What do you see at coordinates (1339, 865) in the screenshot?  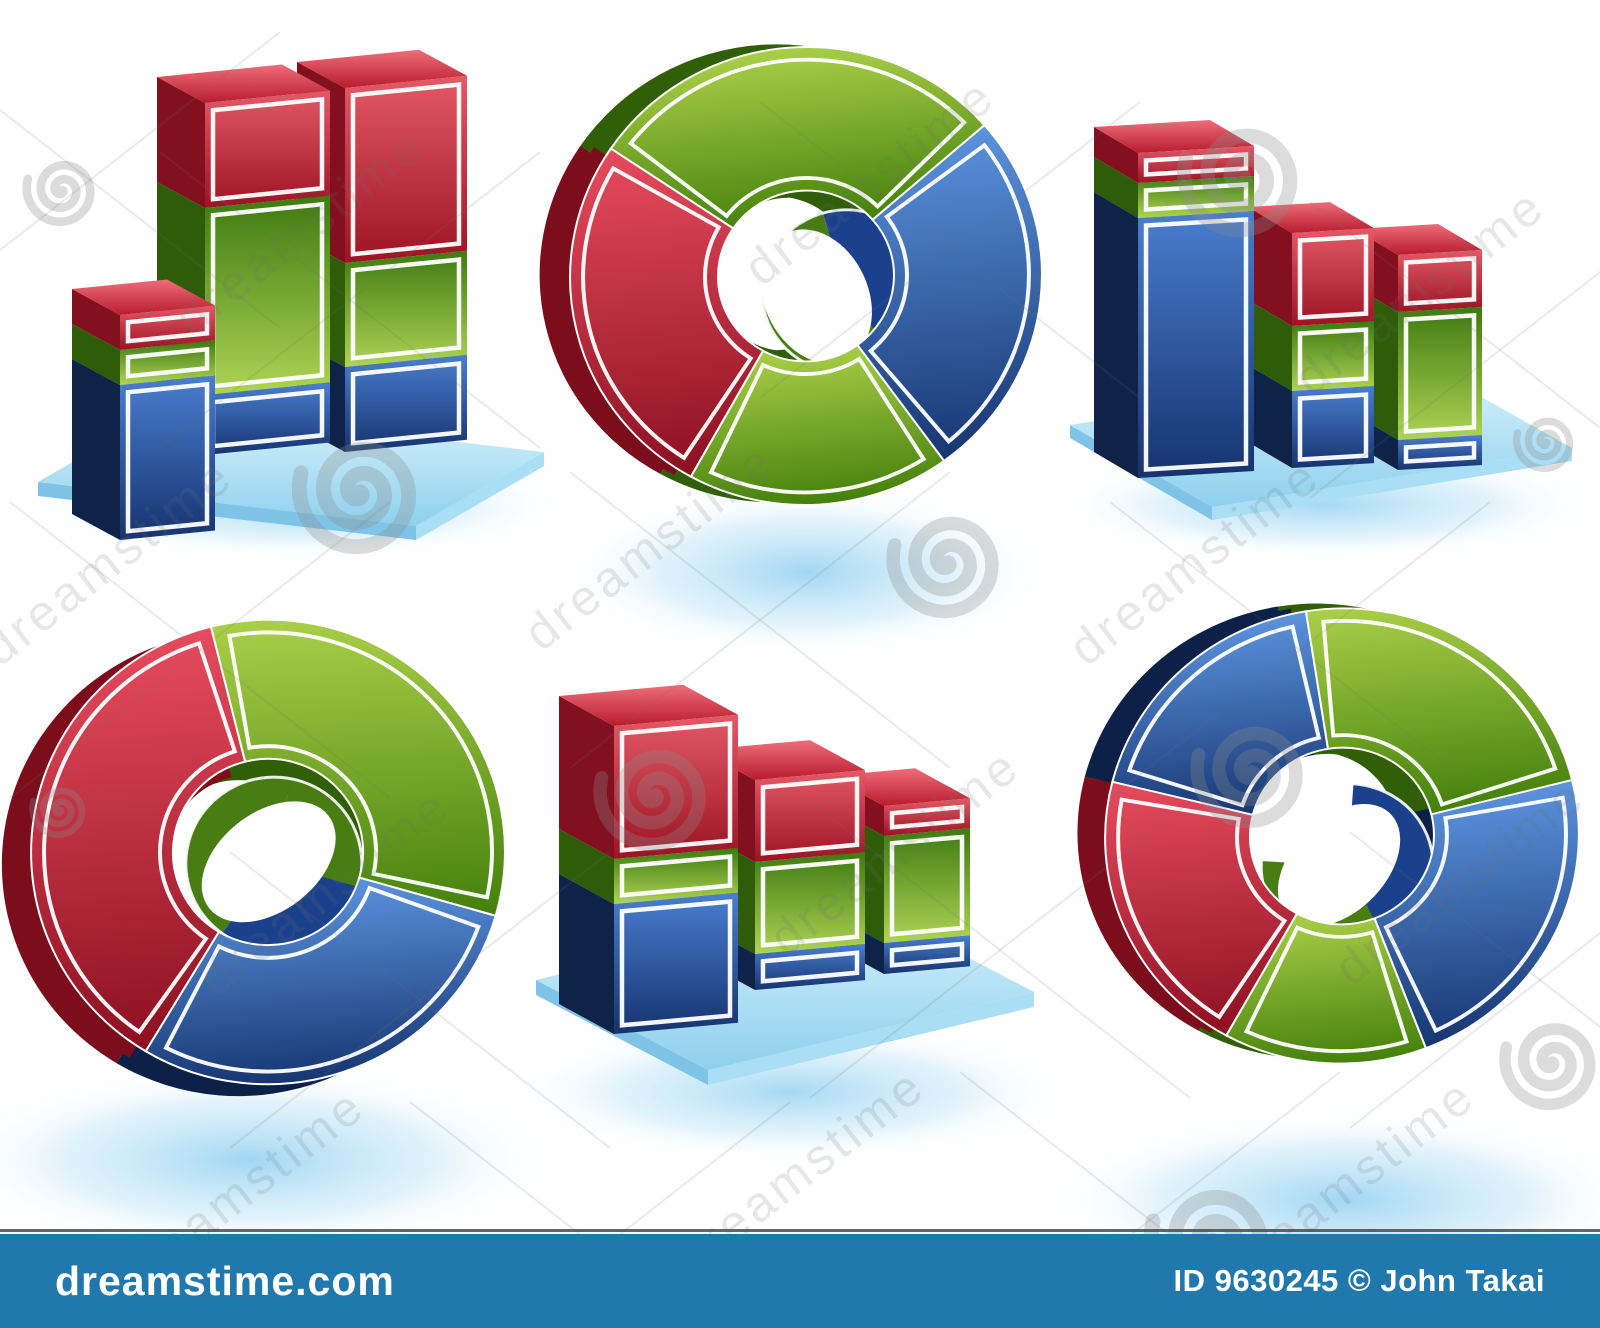 I see `donut-chart-3-hole` at bounding box center [1339, 865].